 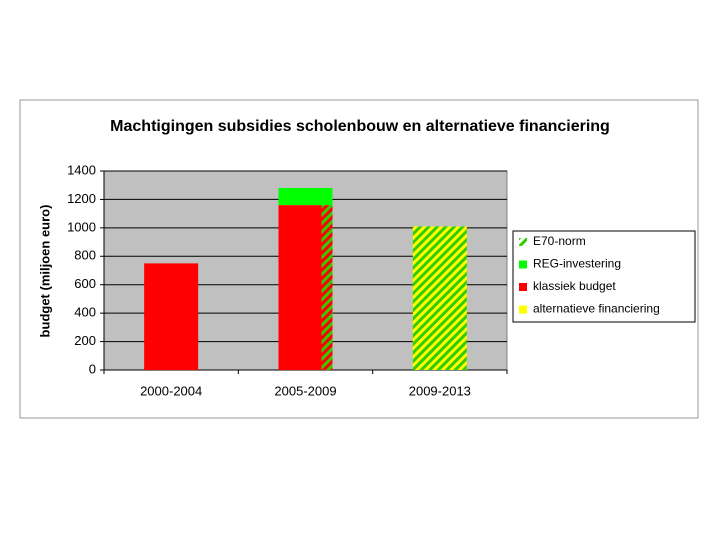 What do you see at coordinates (85, 312) in the screenshot?
I see `y-tick-label: 400` at bounding box center [85, 312].